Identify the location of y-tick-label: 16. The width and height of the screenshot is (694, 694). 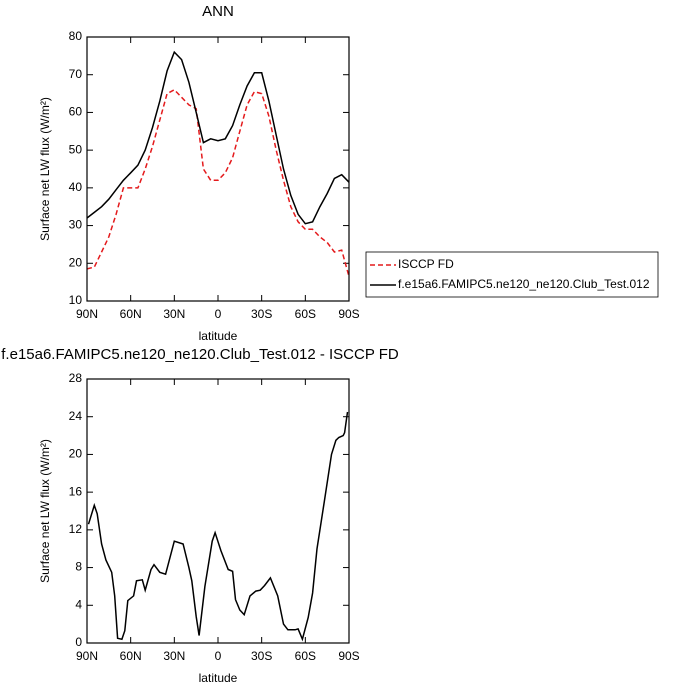
(76, 491).